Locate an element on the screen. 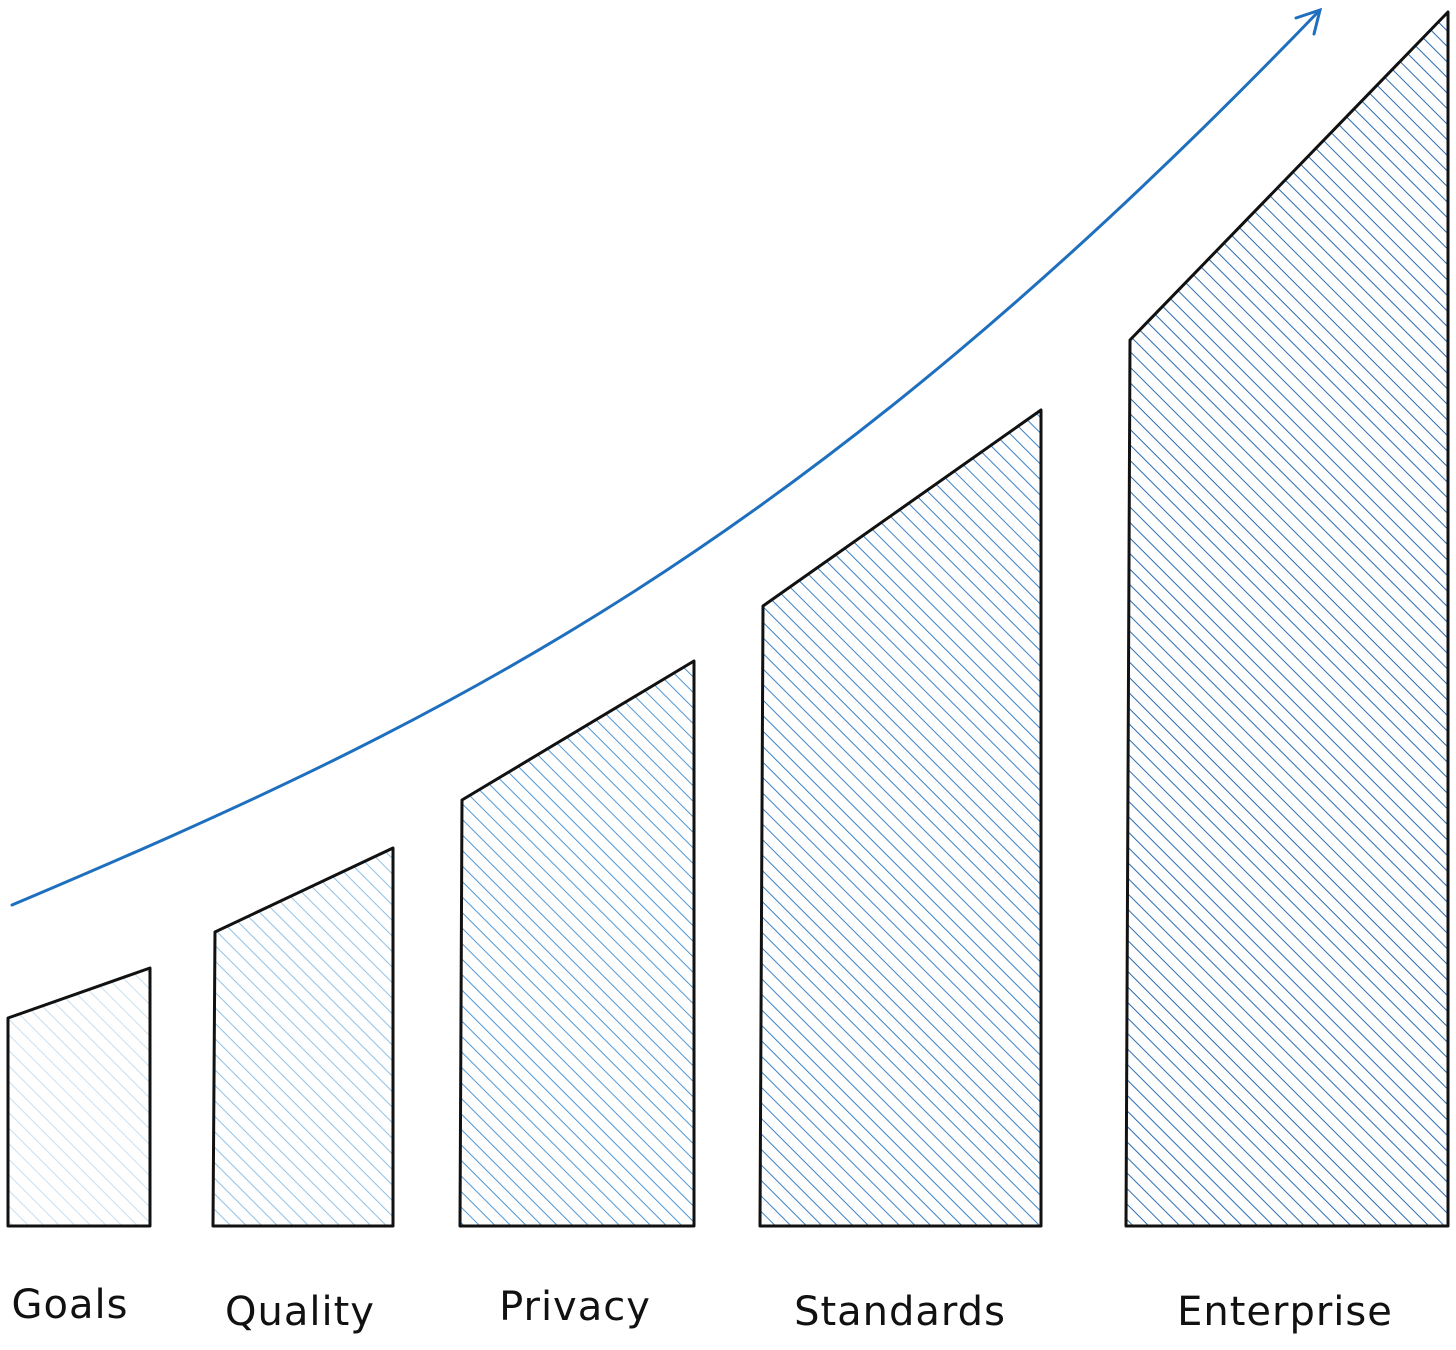 The image size is (1456, 1350). stage-bar-privacy is located at coordinates (577, 943).